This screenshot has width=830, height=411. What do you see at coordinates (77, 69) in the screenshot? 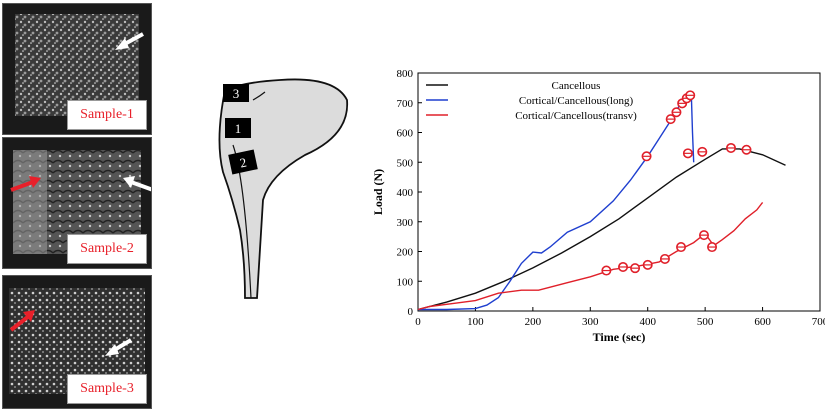
I see `sample-1-photo: Sample-1` at bounding box center [77, 69].